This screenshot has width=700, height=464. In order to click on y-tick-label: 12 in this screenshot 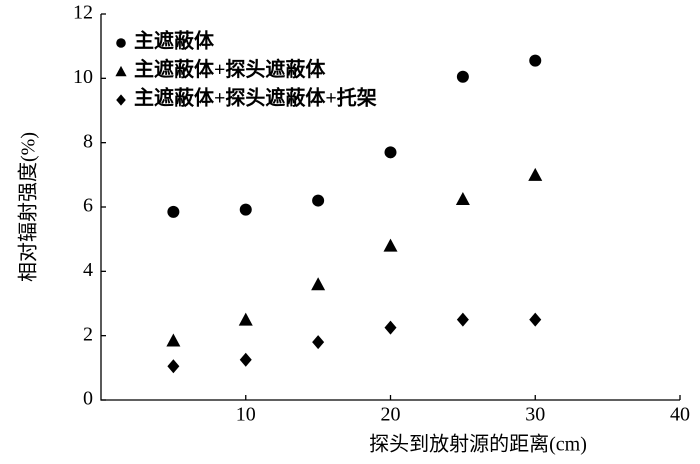, I will do `click(83, 13)`.